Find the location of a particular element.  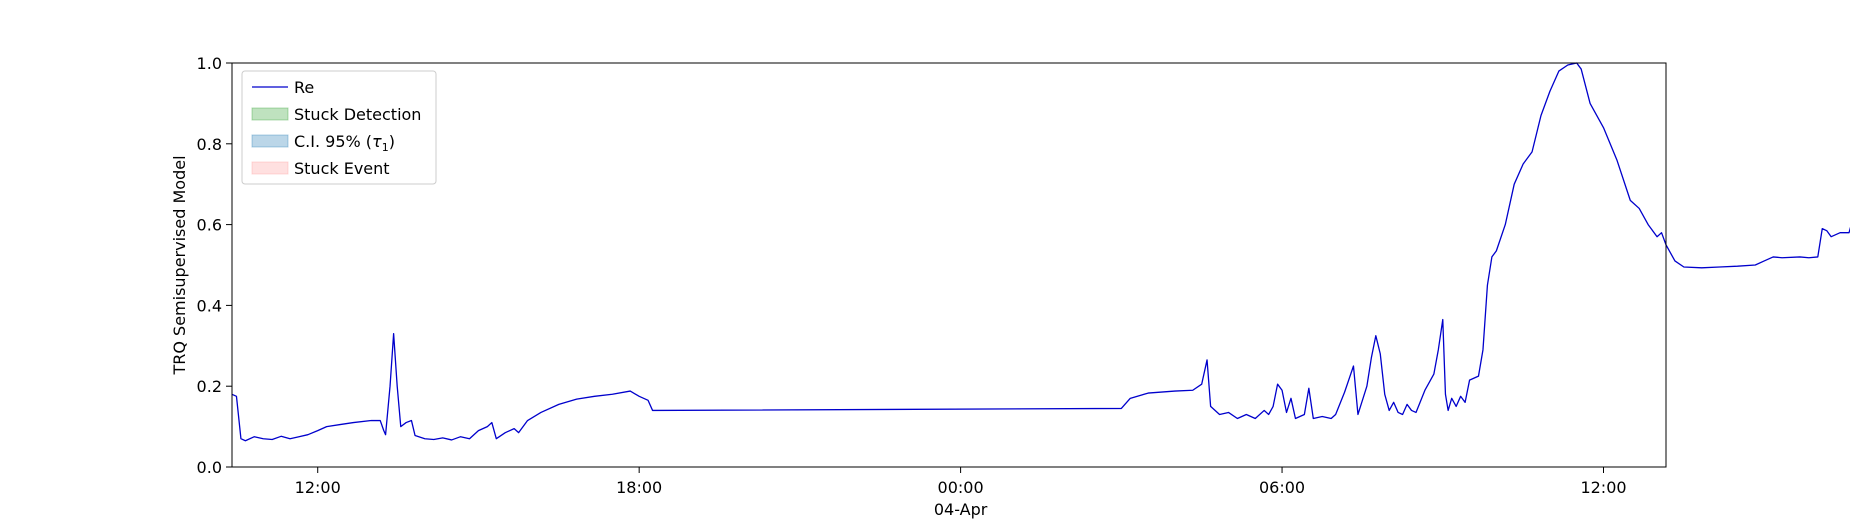

y-tick-label: 0.0 is located at coordinates (209, 467).